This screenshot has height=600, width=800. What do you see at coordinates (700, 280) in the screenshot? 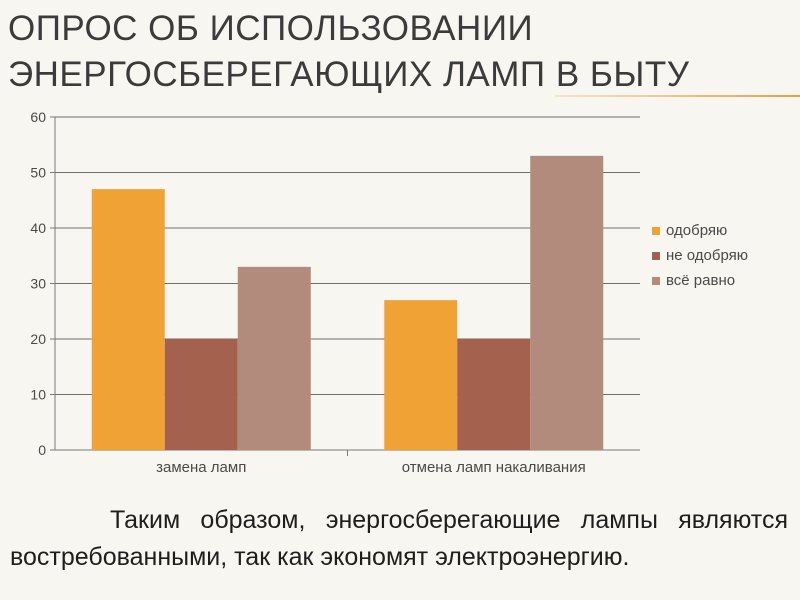
I see `legend-label: всё равно` at bounding box center [700, 280].